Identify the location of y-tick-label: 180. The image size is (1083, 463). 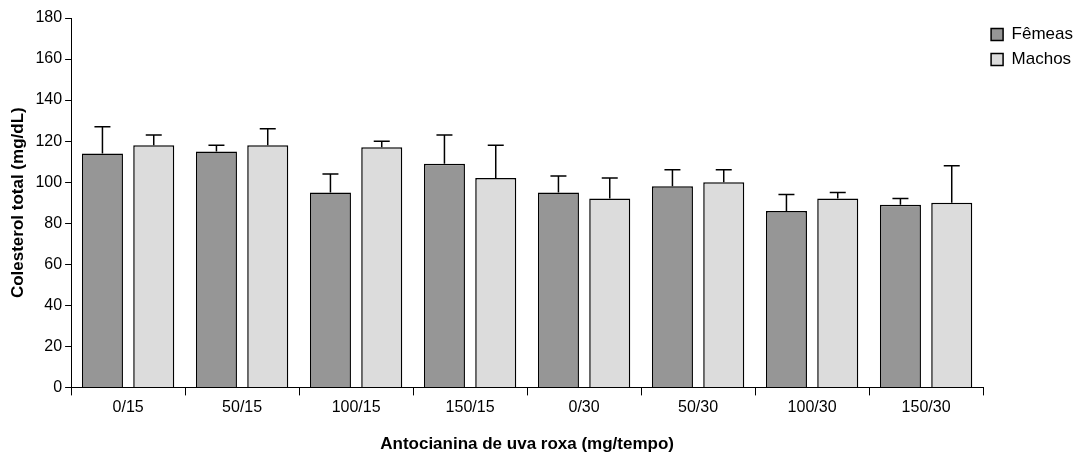
(49, 17).